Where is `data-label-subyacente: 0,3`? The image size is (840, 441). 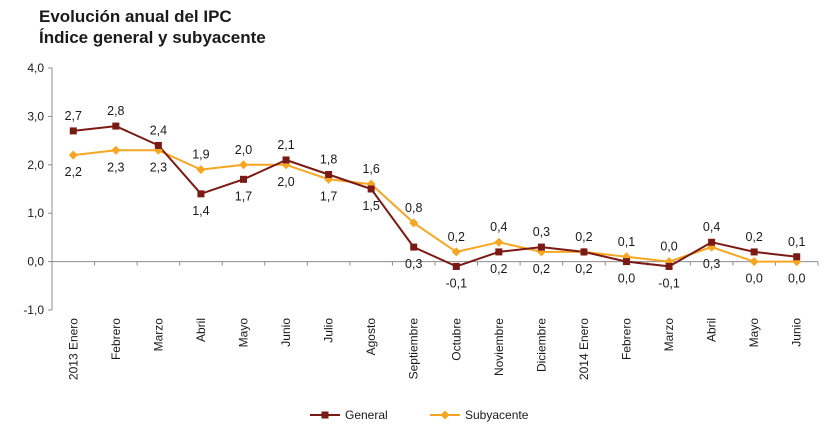 data-label-subyacente: 0,3 is located at coordinates (711, 264).